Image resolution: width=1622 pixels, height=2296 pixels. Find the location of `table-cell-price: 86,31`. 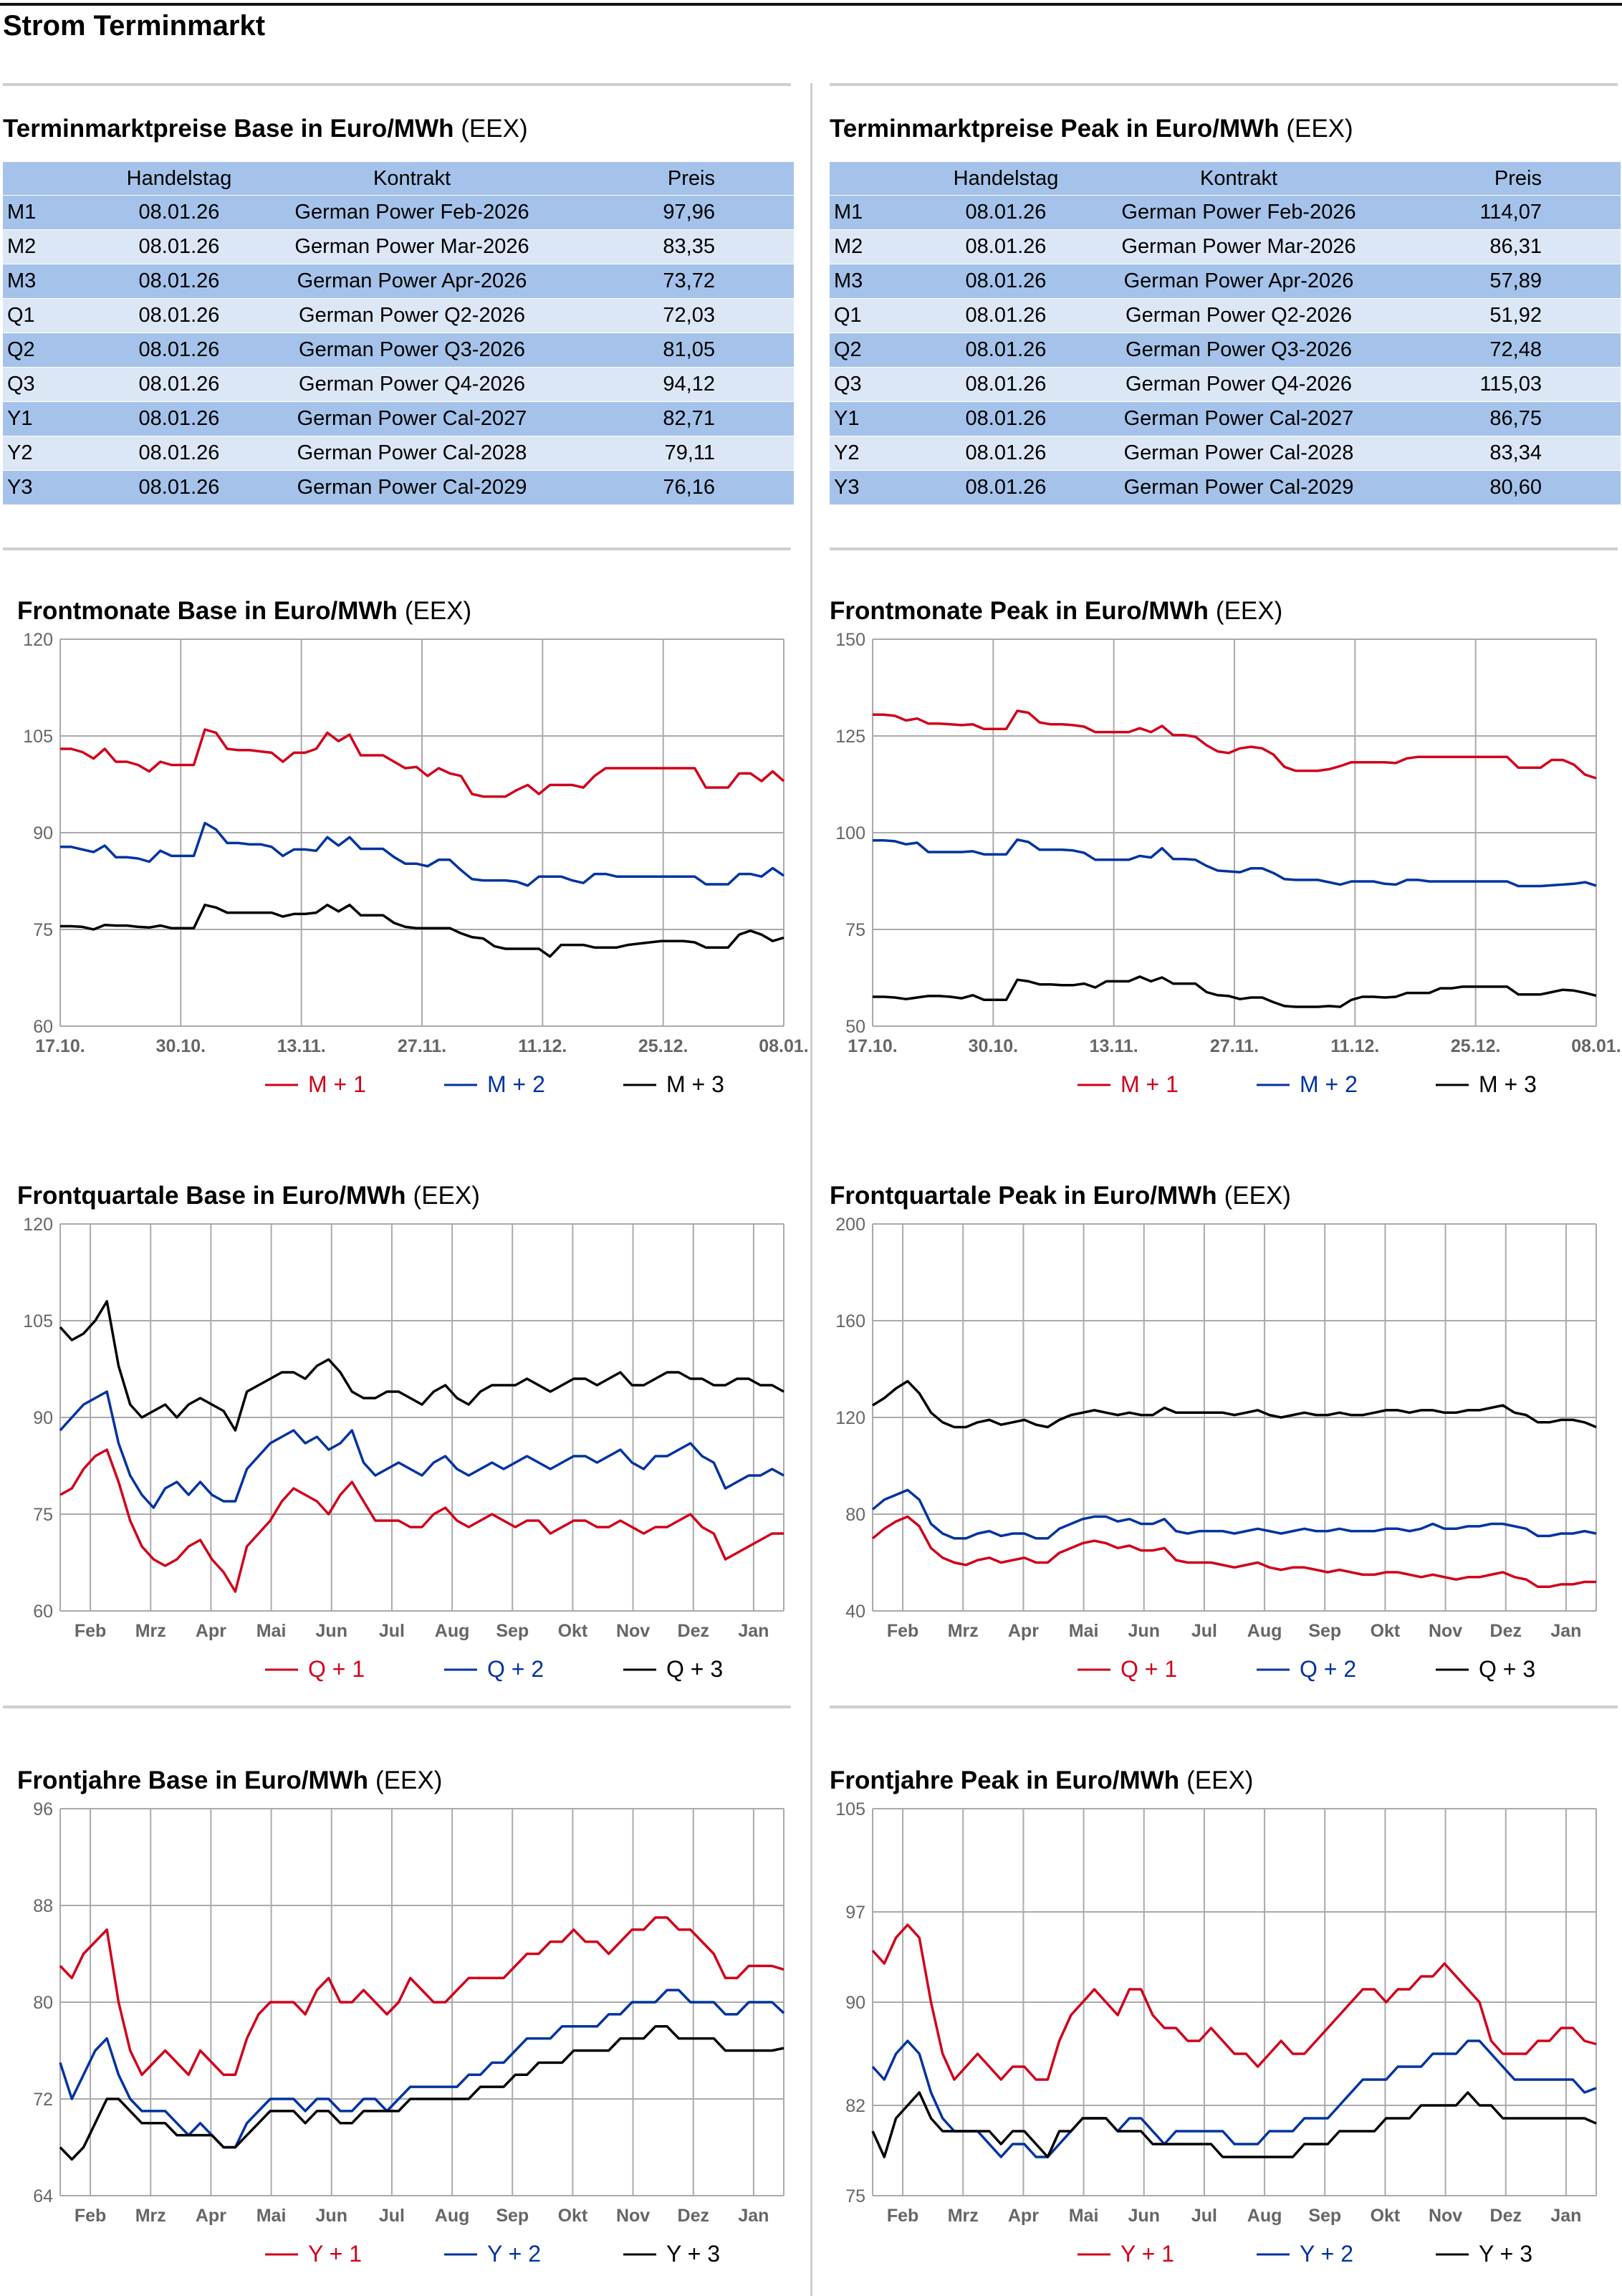

table-cell-price: 86,31 is located at coordinates (1514, 246).